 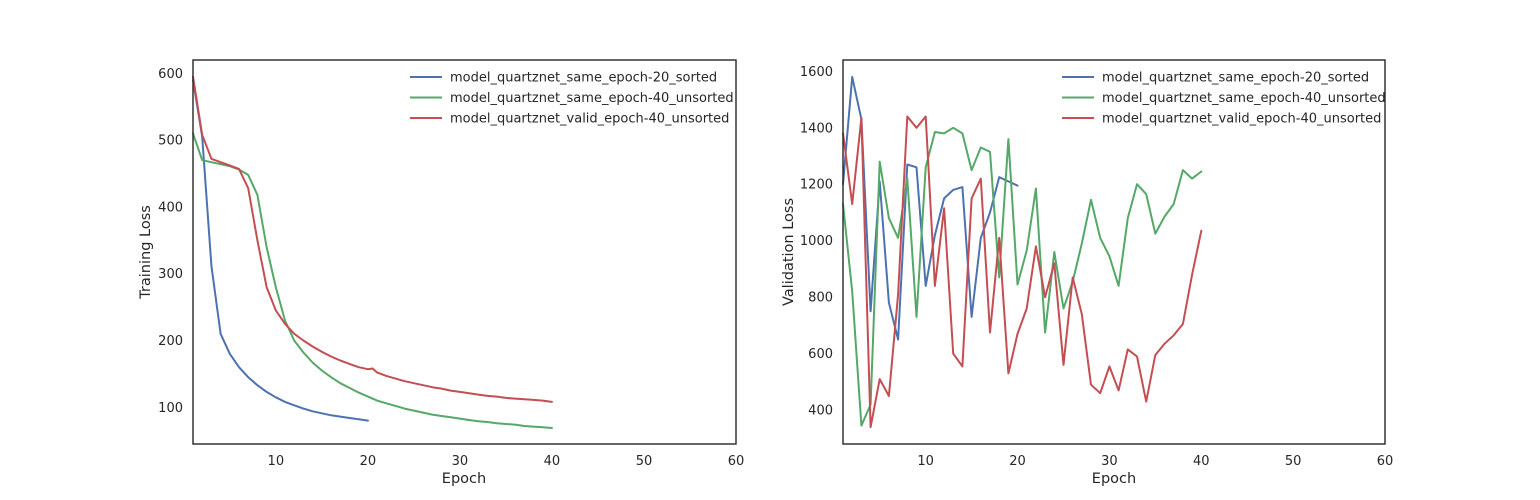 What do you see at coordinates (170, 274) in the screenshot?
I see `y-tick-label: 300` at bounding box center [170, 274].